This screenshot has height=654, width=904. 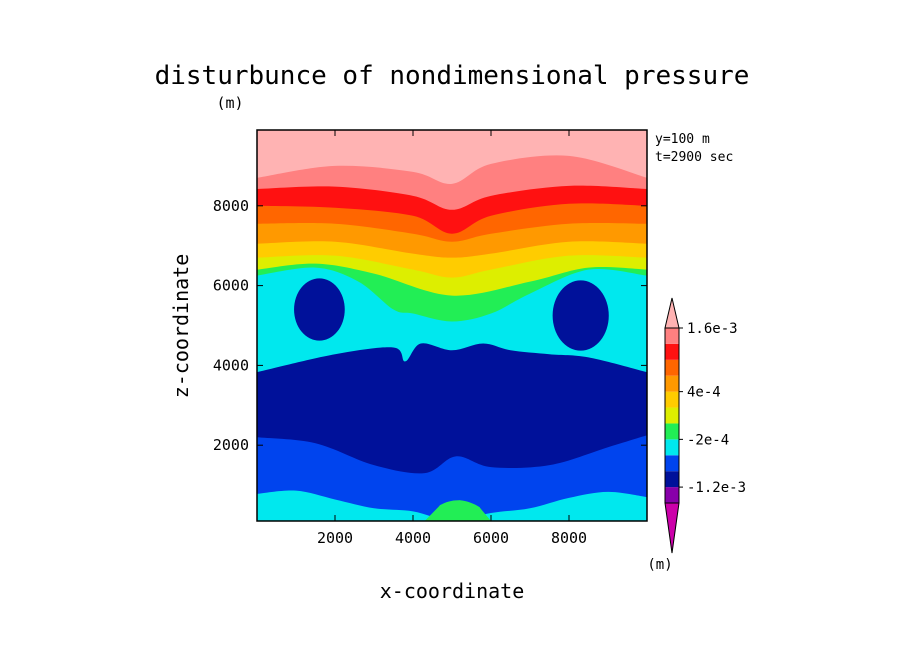 What do you see at coordinates (491, 538) in the screenshot?
I see `x-tick-label: 6000` at bounding box center [491, 538].